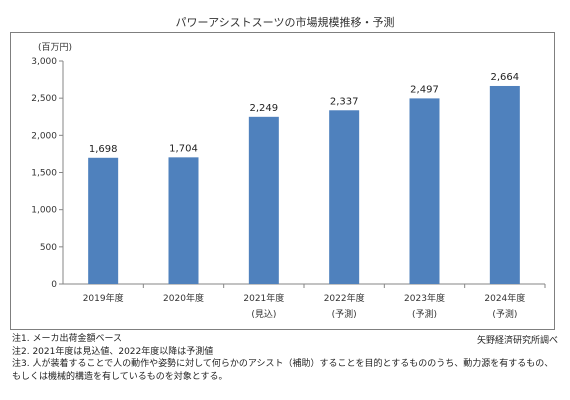 This screenshot has width=570, height=400. What do you see at coordinates (264, 108) in the screenshot?
I see `data-label: 2,249` at bounding box center [264, 108].